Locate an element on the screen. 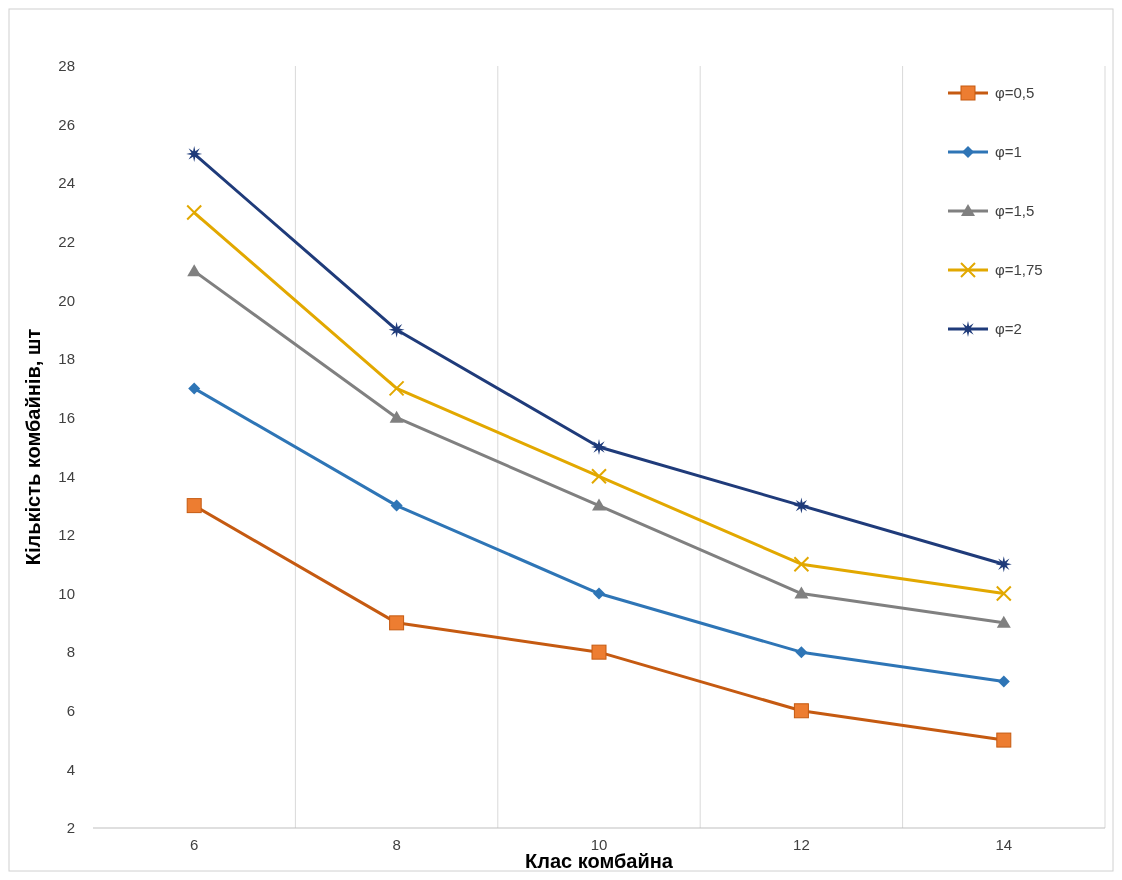 This screenshot has width=1122, height=880. y-tick-label: 28 is located at coordinates (66, 66).